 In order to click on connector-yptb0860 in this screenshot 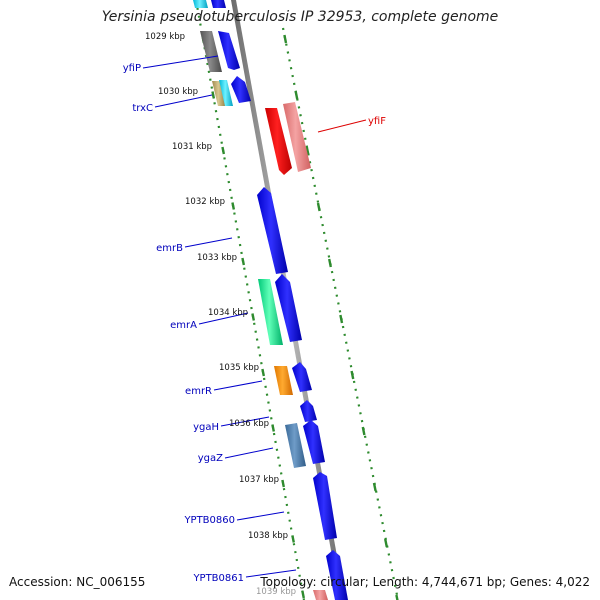, I will do `click(260, 516)`.